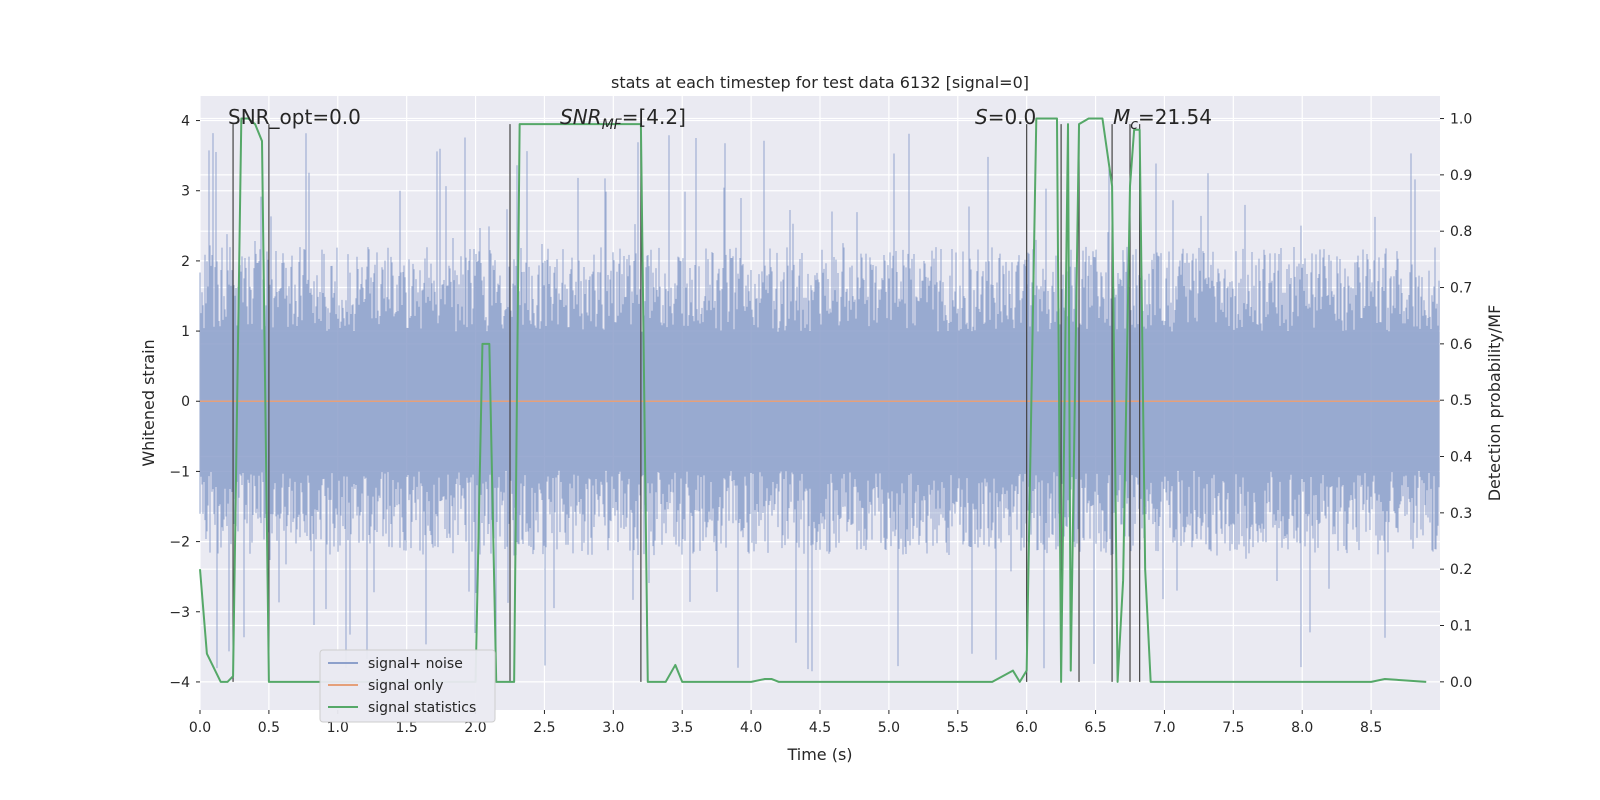 The image size is (1600, 800). I want to click on yr-tick-label: 0.3, so click(1461, 514).